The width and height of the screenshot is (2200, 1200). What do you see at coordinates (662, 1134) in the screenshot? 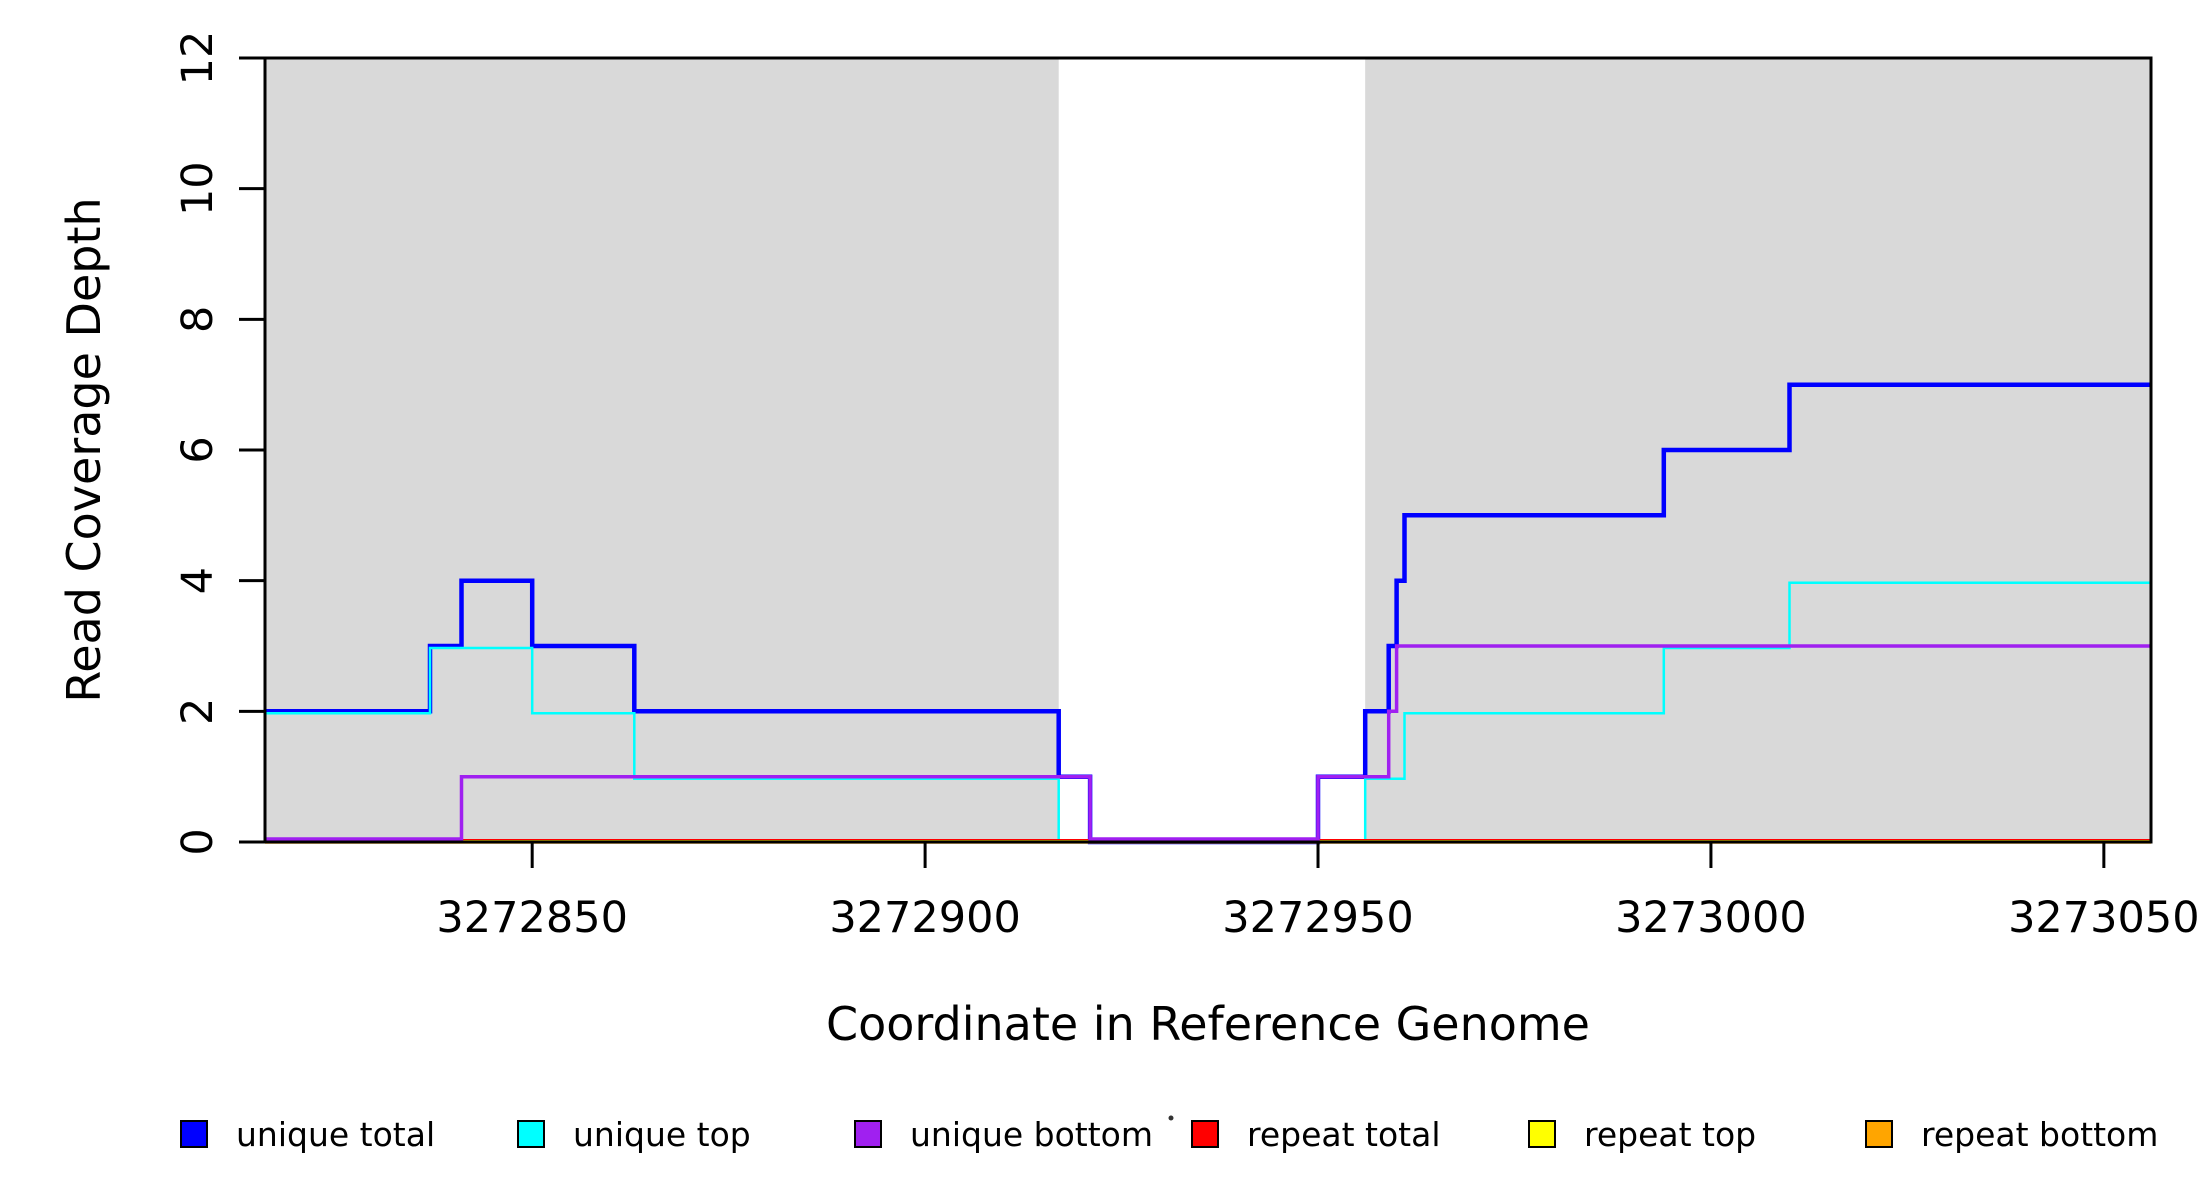
I see `legend-label: unique top` at bounding box center [662, 1134].